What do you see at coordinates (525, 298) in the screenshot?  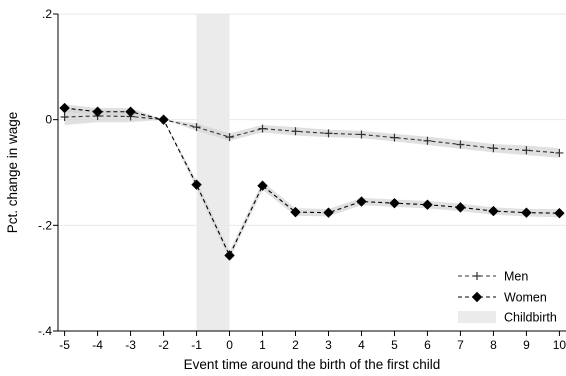 I see `legend-women-label: Women` at bounding box center [525, 298].